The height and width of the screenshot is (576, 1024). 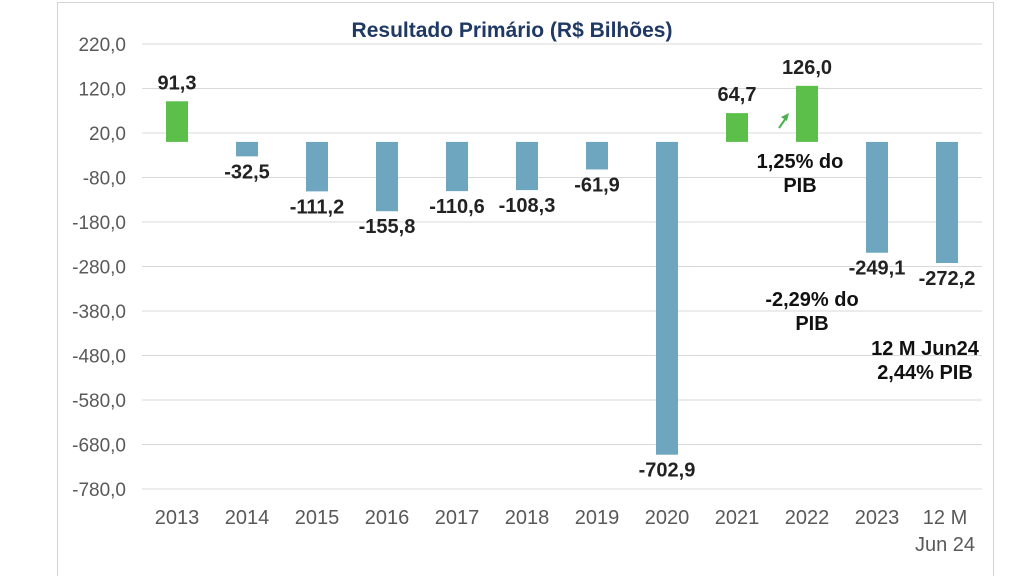 I want to click on data-label: 126,0, so click(x=807, y=68).